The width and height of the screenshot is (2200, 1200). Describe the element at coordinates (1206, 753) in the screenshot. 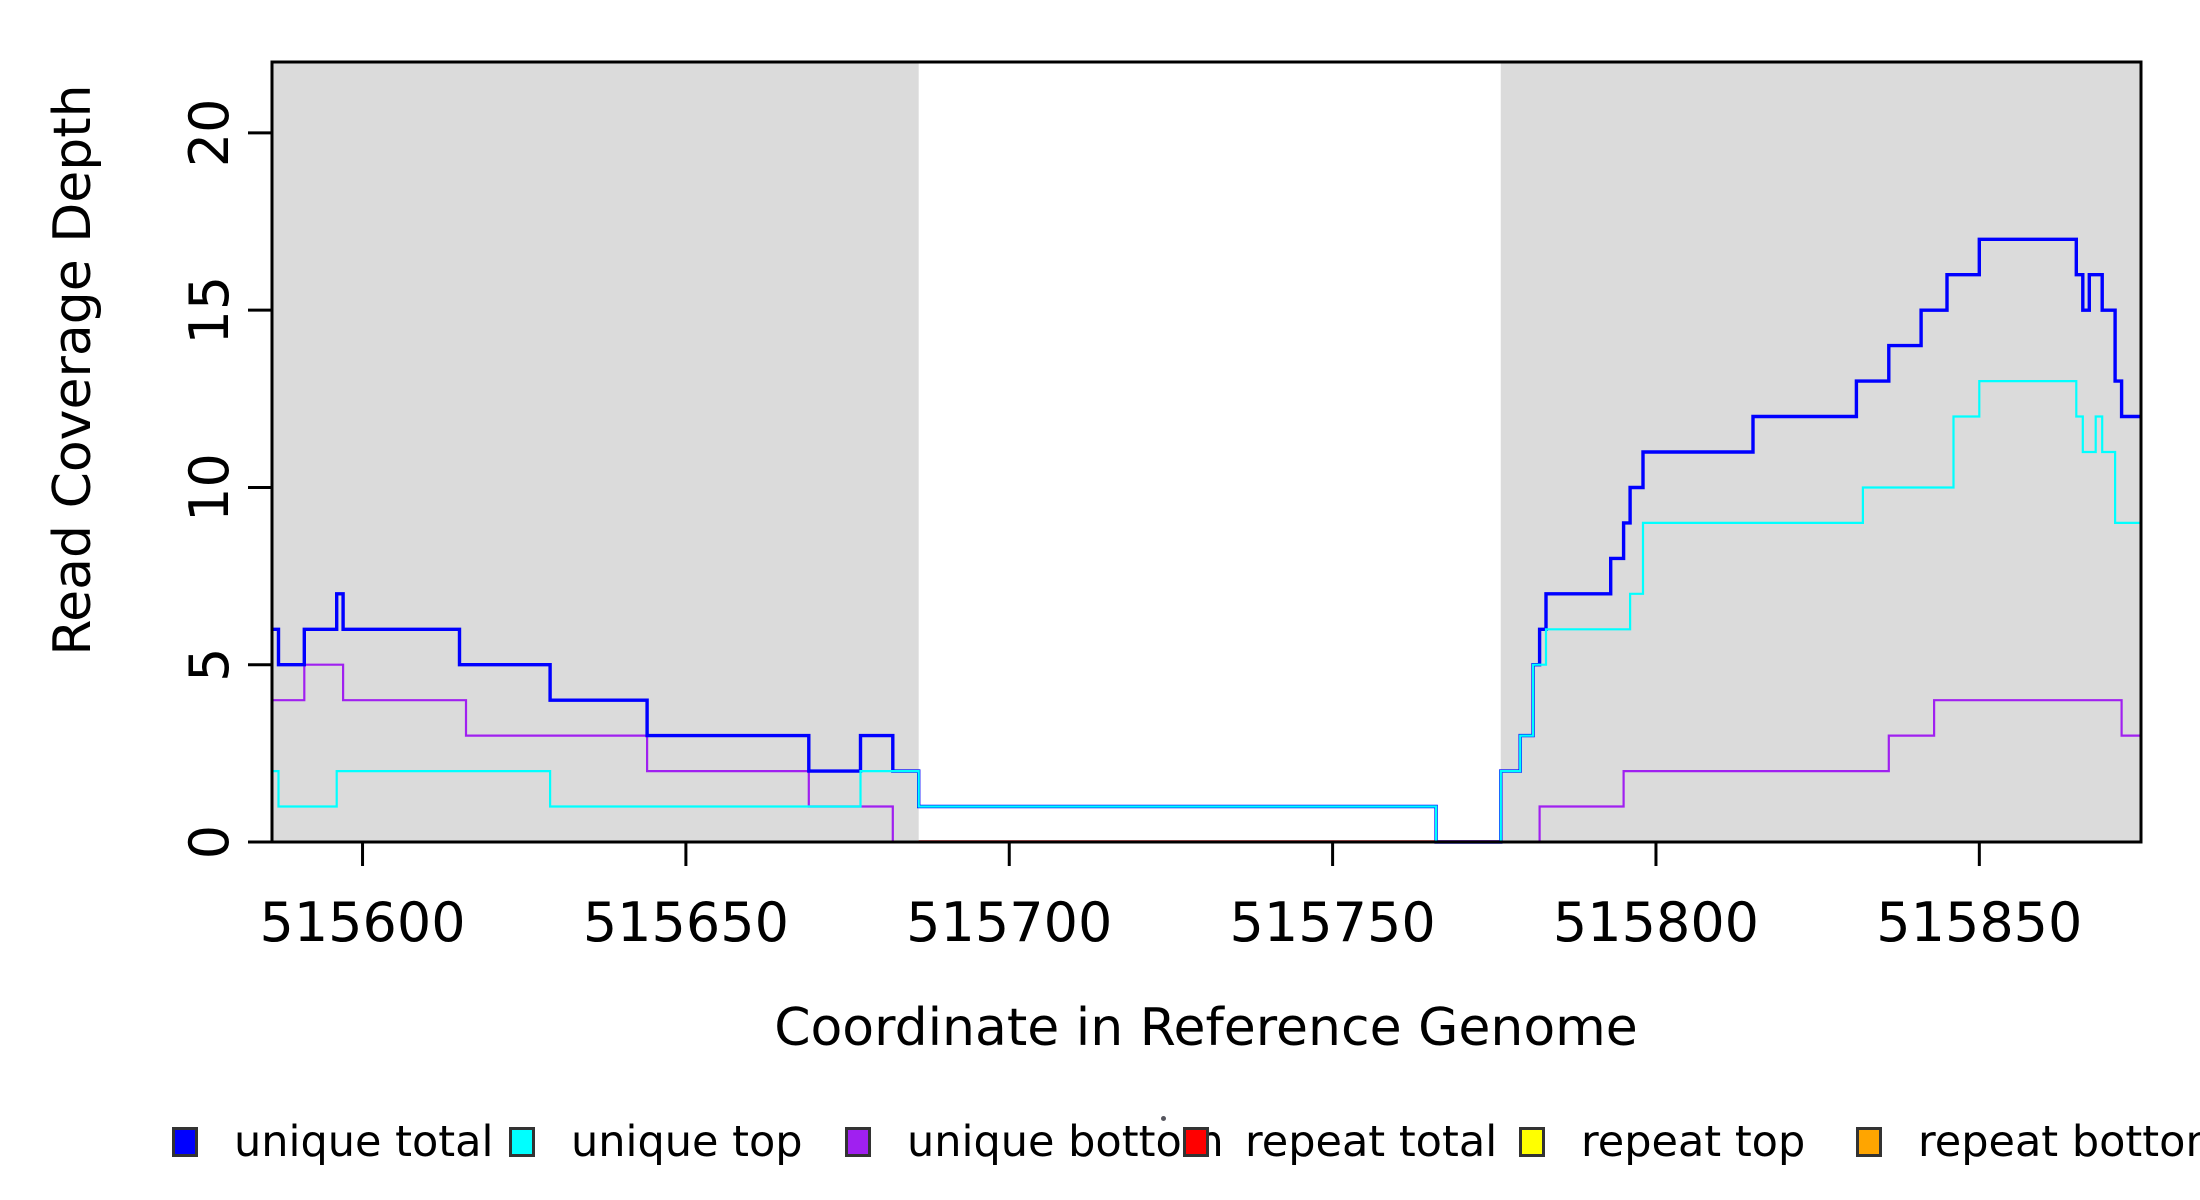

I see `series-unique-bottom-line` at that location.